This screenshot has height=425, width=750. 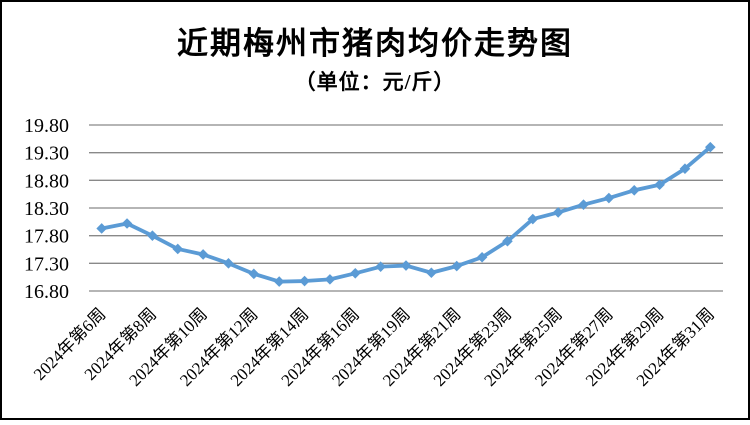 What do you see at coordinates (46, 264) in the screenshot?
I see `y-axis-tick-label: 17.30` at bounding box center [46, 264].